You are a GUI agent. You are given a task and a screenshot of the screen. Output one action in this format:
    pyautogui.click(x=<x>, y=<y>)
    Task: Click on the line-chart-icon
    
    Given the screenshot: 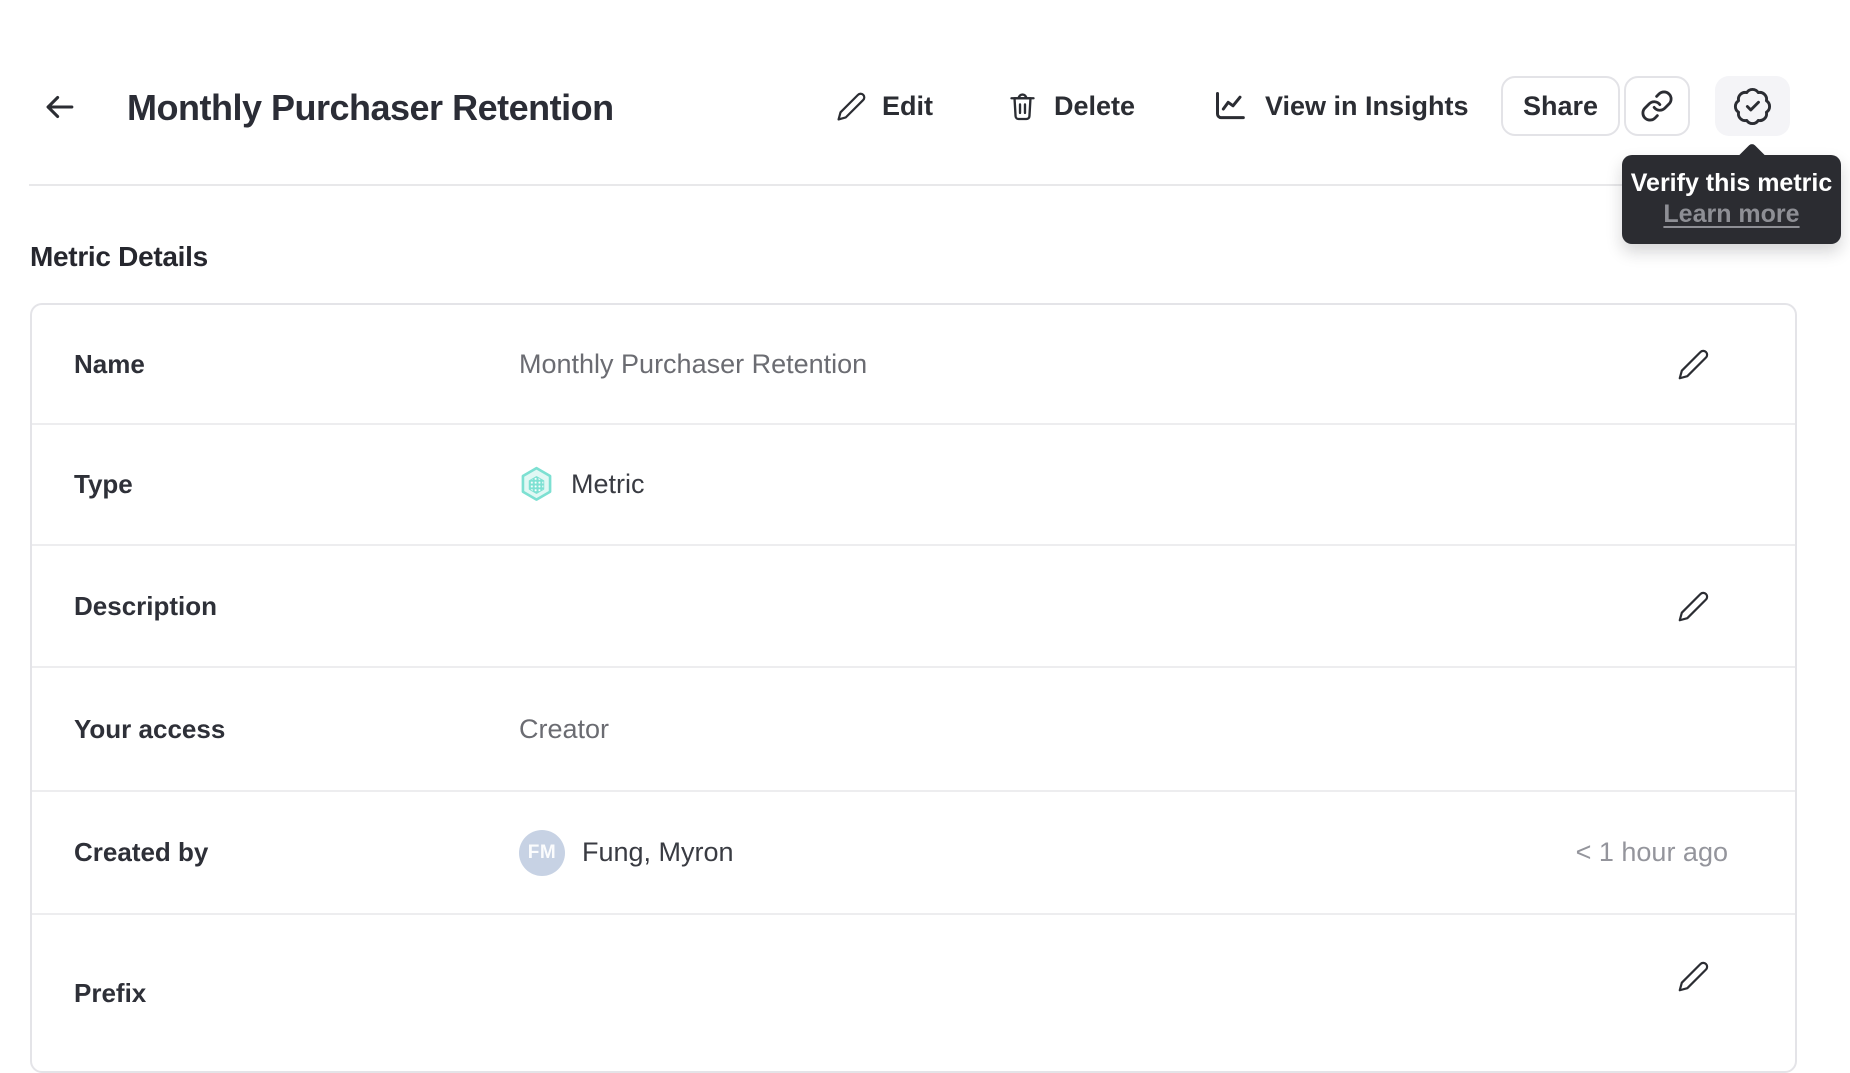 What is the action you would take?
    pyautogui.click(x=1230, y=106)
    